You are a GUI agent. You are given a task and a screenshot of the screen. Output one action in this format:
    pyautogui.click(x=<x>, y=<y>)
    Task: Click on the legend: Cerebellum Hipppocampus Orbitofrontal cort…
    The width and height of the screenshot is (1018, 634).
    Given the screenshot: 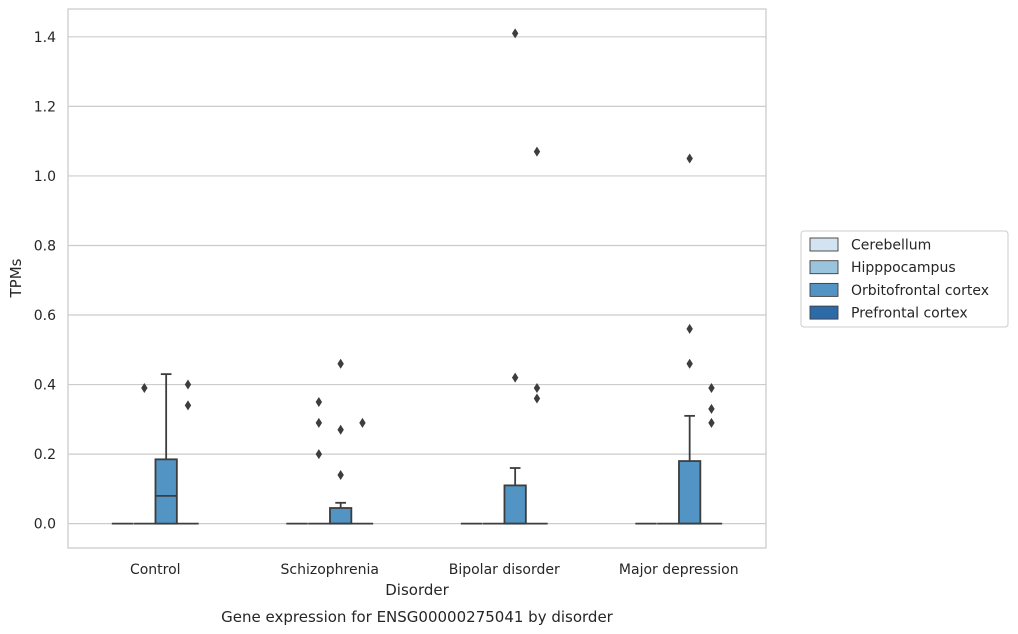 What is the action you would take?
    pyautogui.click(x=904, y=279)
    